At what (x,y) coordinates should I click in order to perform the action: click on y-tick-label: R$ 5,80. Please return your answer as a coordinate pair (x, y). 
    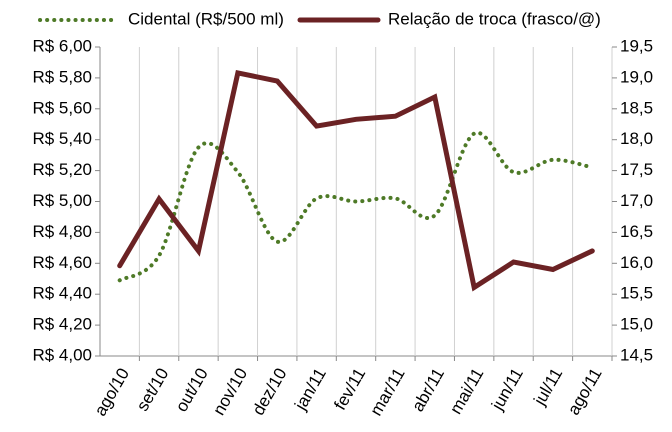
    Looking at the image, I should click on (62, 76).